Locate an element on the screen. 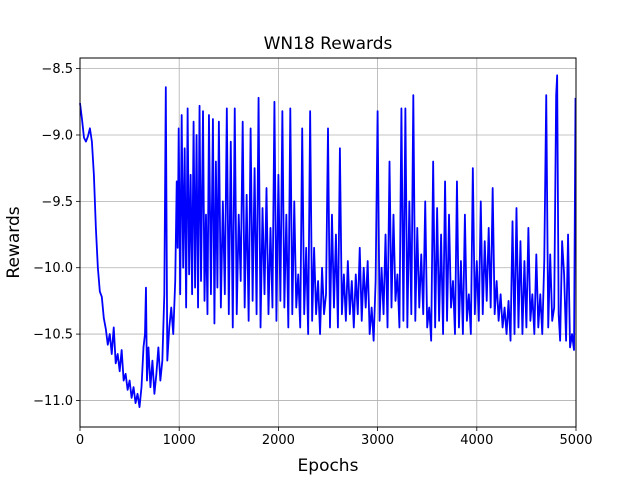  y-axis-label: Rewards is located at coordinates (14, 242).